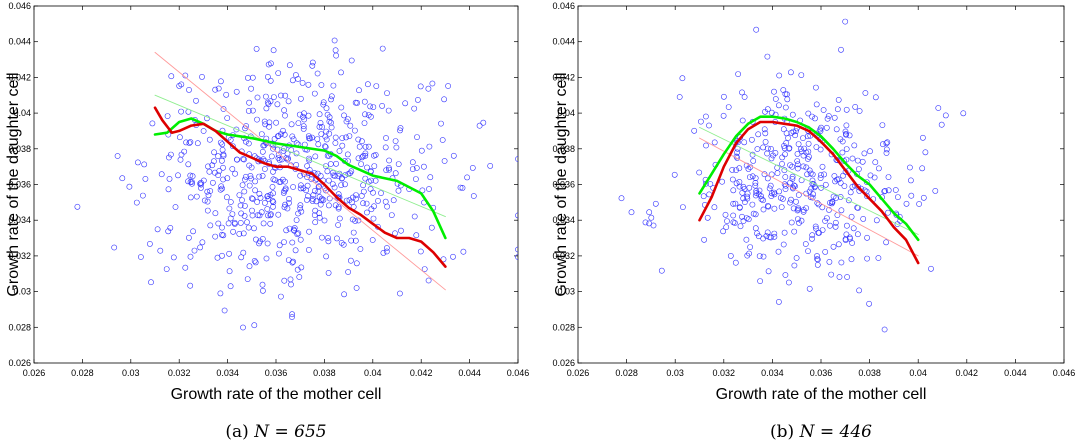  What do you see at coordinates (675, 373) in the screenshot?
I see `x-tick-label: 0.03` at bounding box center [675, 373].